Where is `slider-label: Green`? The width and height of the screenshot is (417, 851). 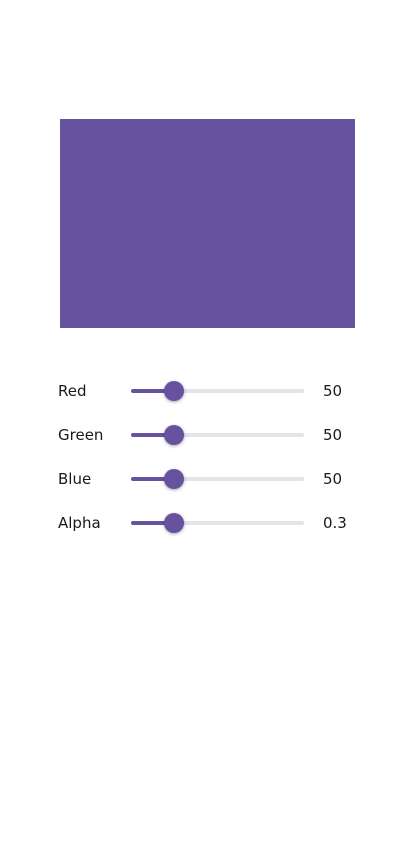
slider-label: Green is located at coordinates (81, 435).